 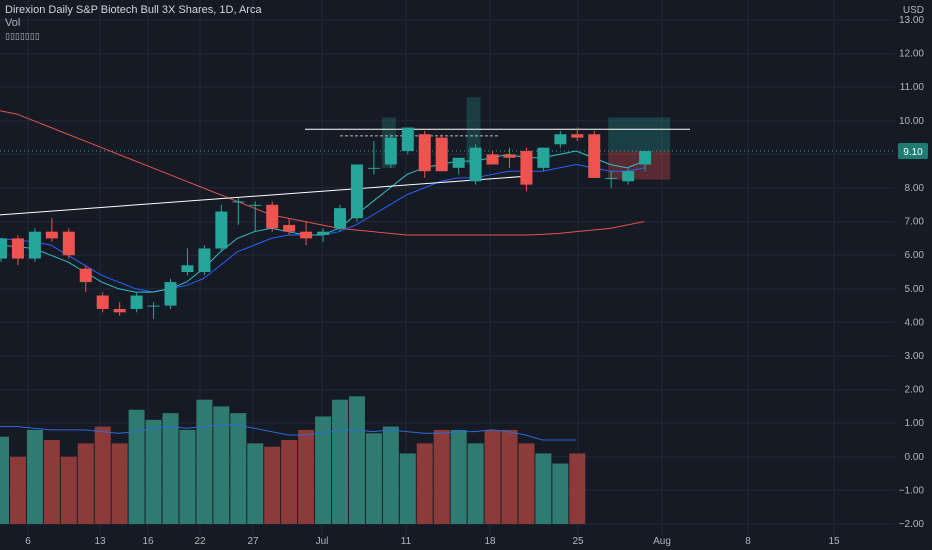 What do you see at coordinates (911, 20) in the screenshot?
I see `y-tick-label: 13.00` at bounding box center [911, 20].